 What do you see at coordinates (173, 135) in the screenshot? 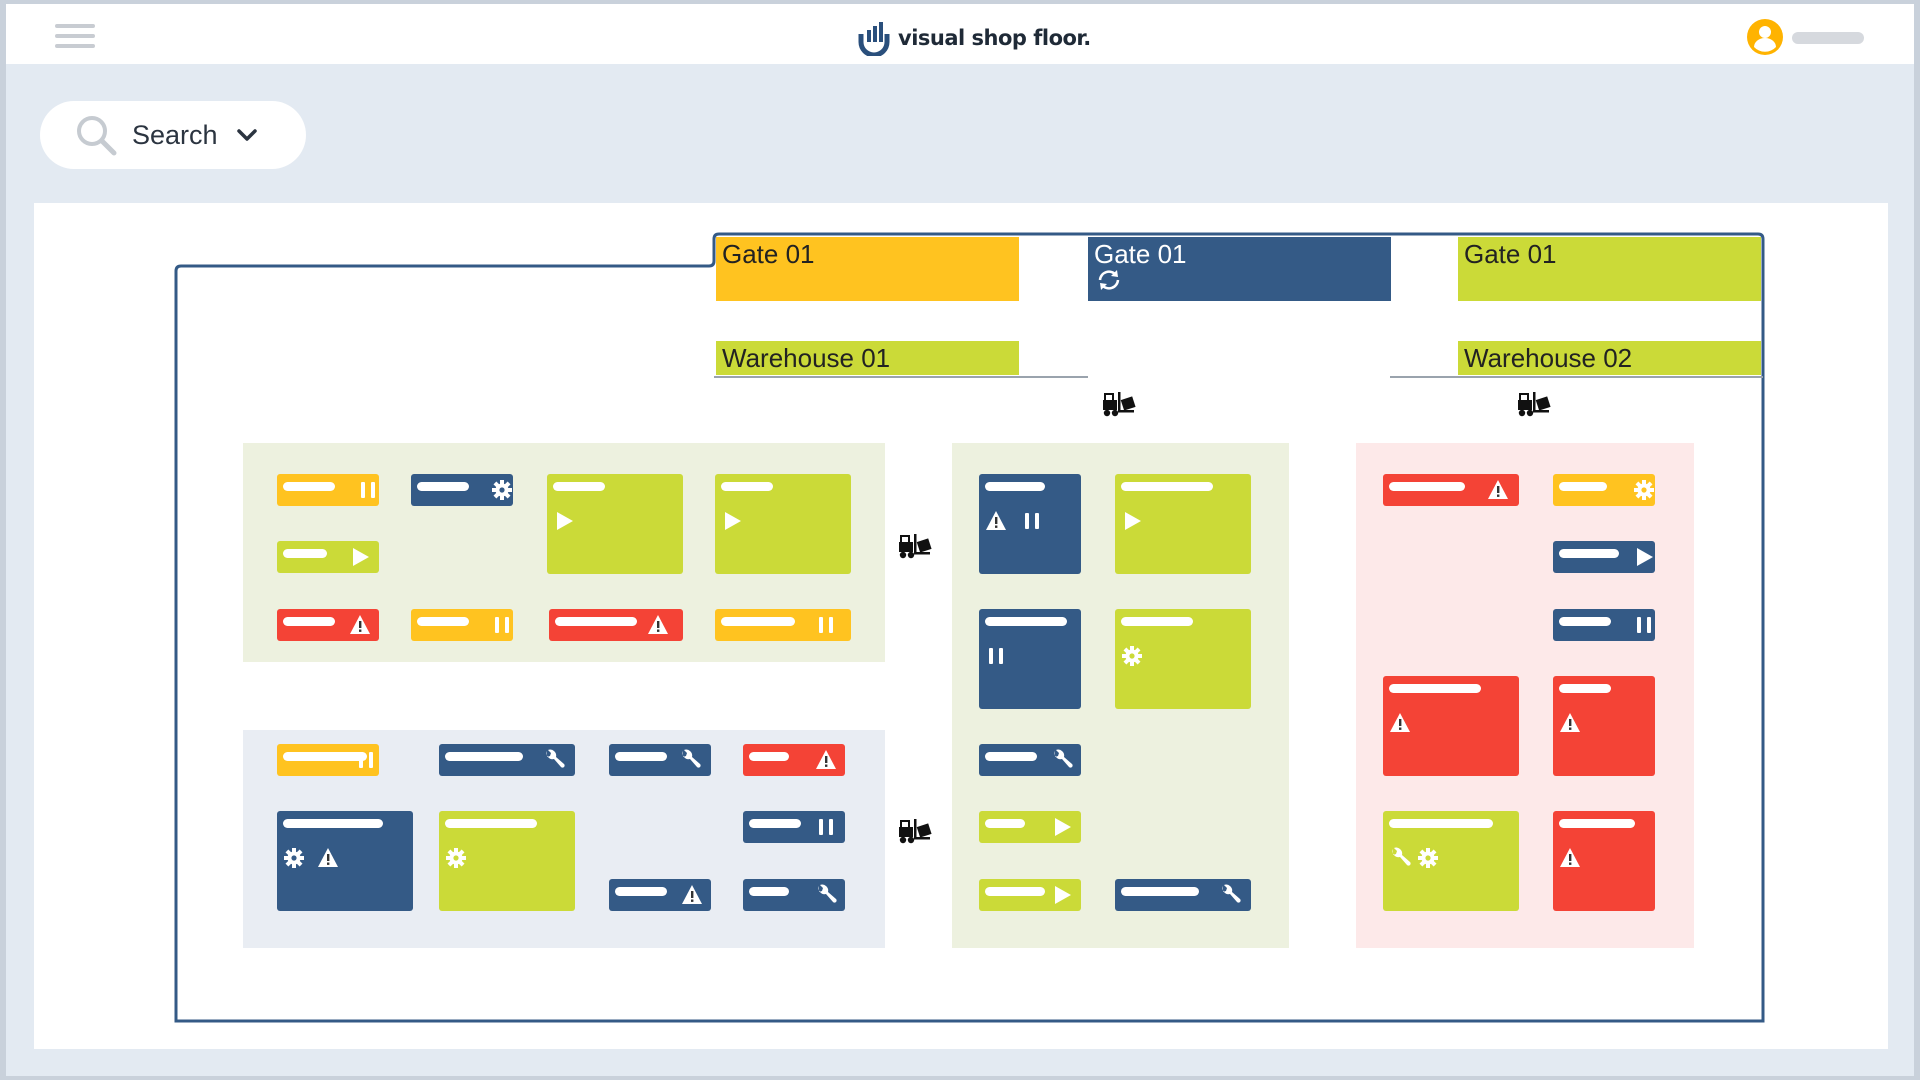
I see `search-dropdown: Search` at bounding box center [173, 135].